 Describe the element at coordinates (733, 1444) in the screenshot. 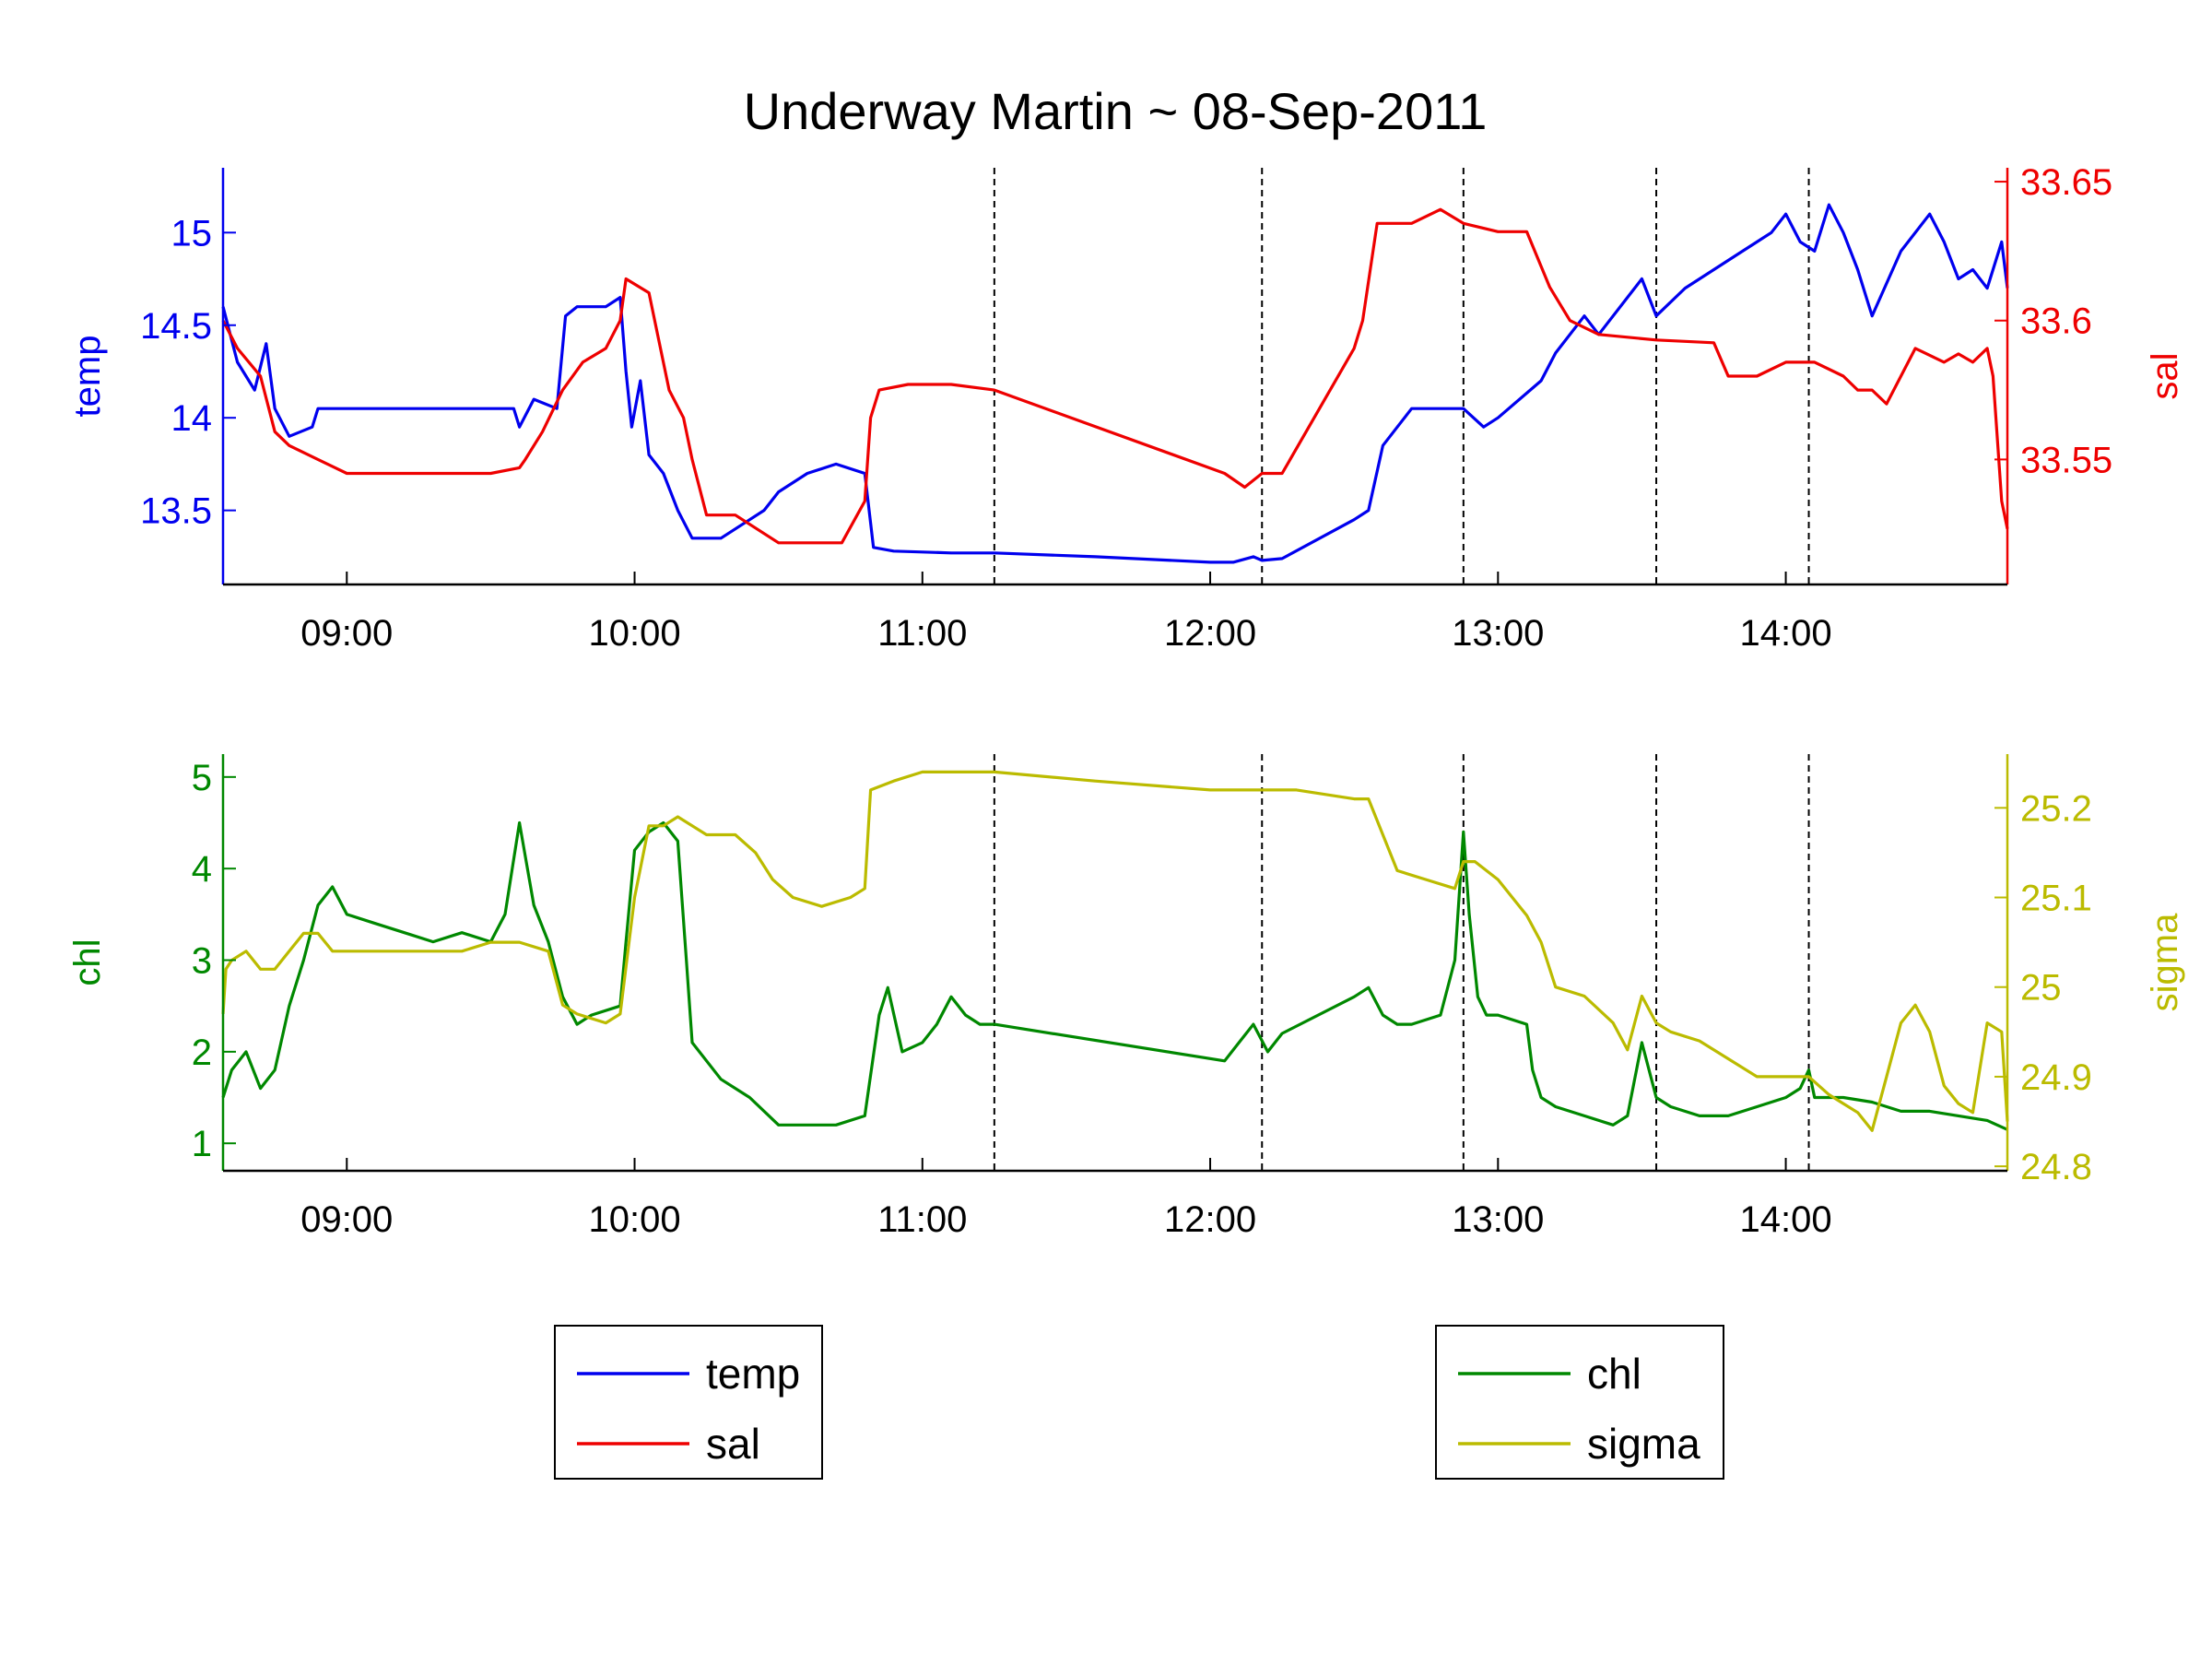

I see `legend-label-sal: sal` at that location.